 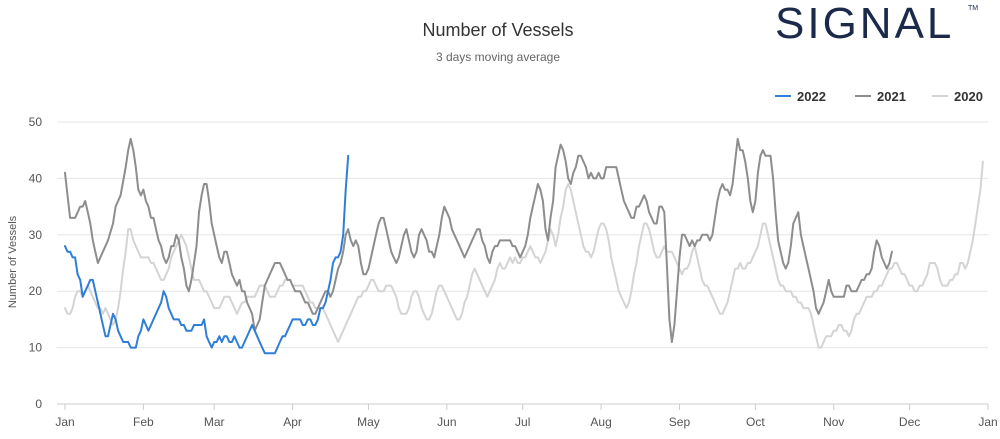 What do you see at coordinates (36, 178) in the screenshot?
I see `y-tick-label: 40` at bounding box center [36, 178].